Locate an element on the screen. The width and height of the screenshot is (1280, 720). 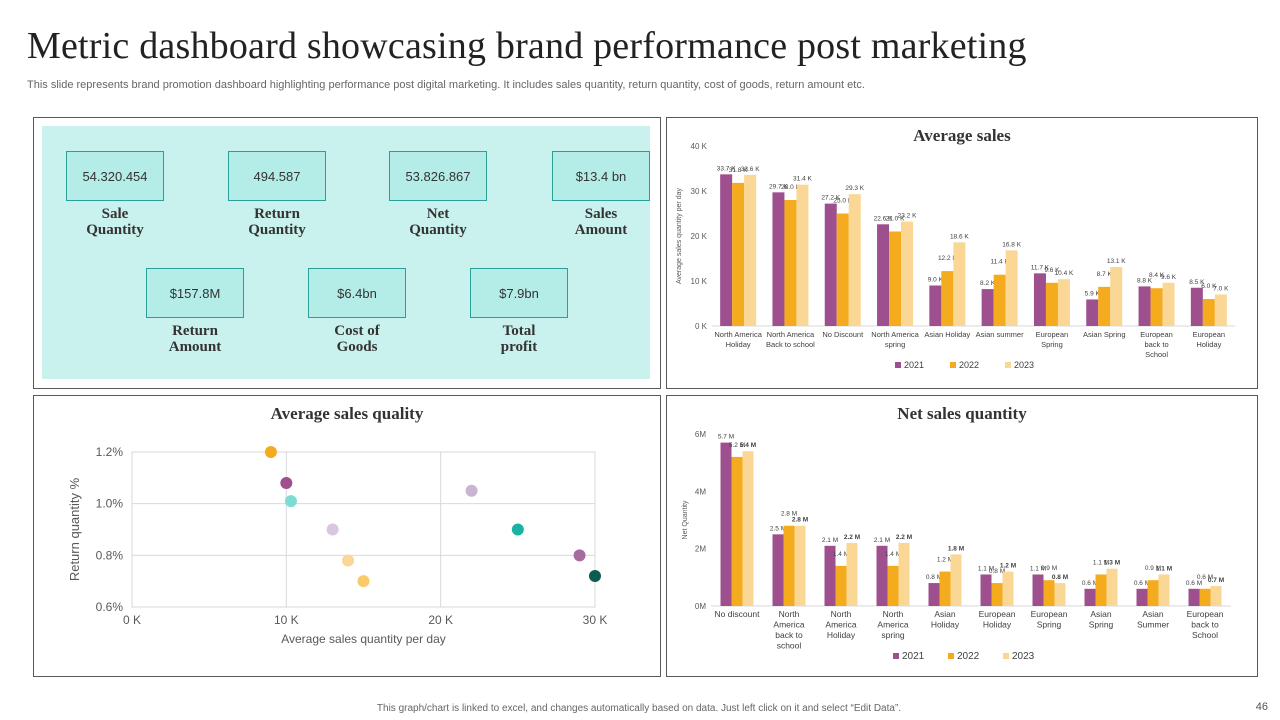
y-tick-label: 20 K is located at coordinates (699, 236).